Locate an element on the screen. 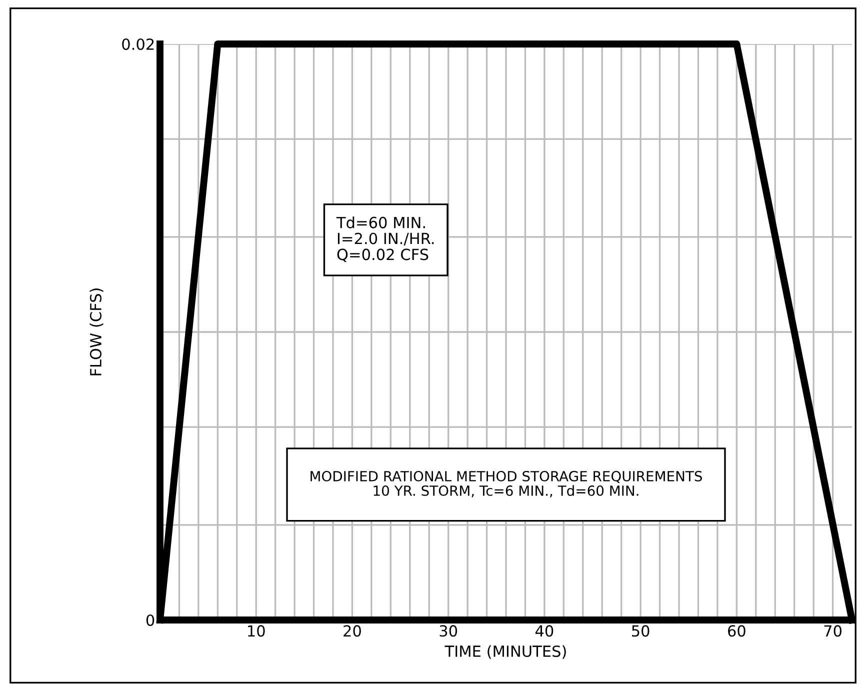  x-tick-label: 60 is located at coordinates (737, 631).